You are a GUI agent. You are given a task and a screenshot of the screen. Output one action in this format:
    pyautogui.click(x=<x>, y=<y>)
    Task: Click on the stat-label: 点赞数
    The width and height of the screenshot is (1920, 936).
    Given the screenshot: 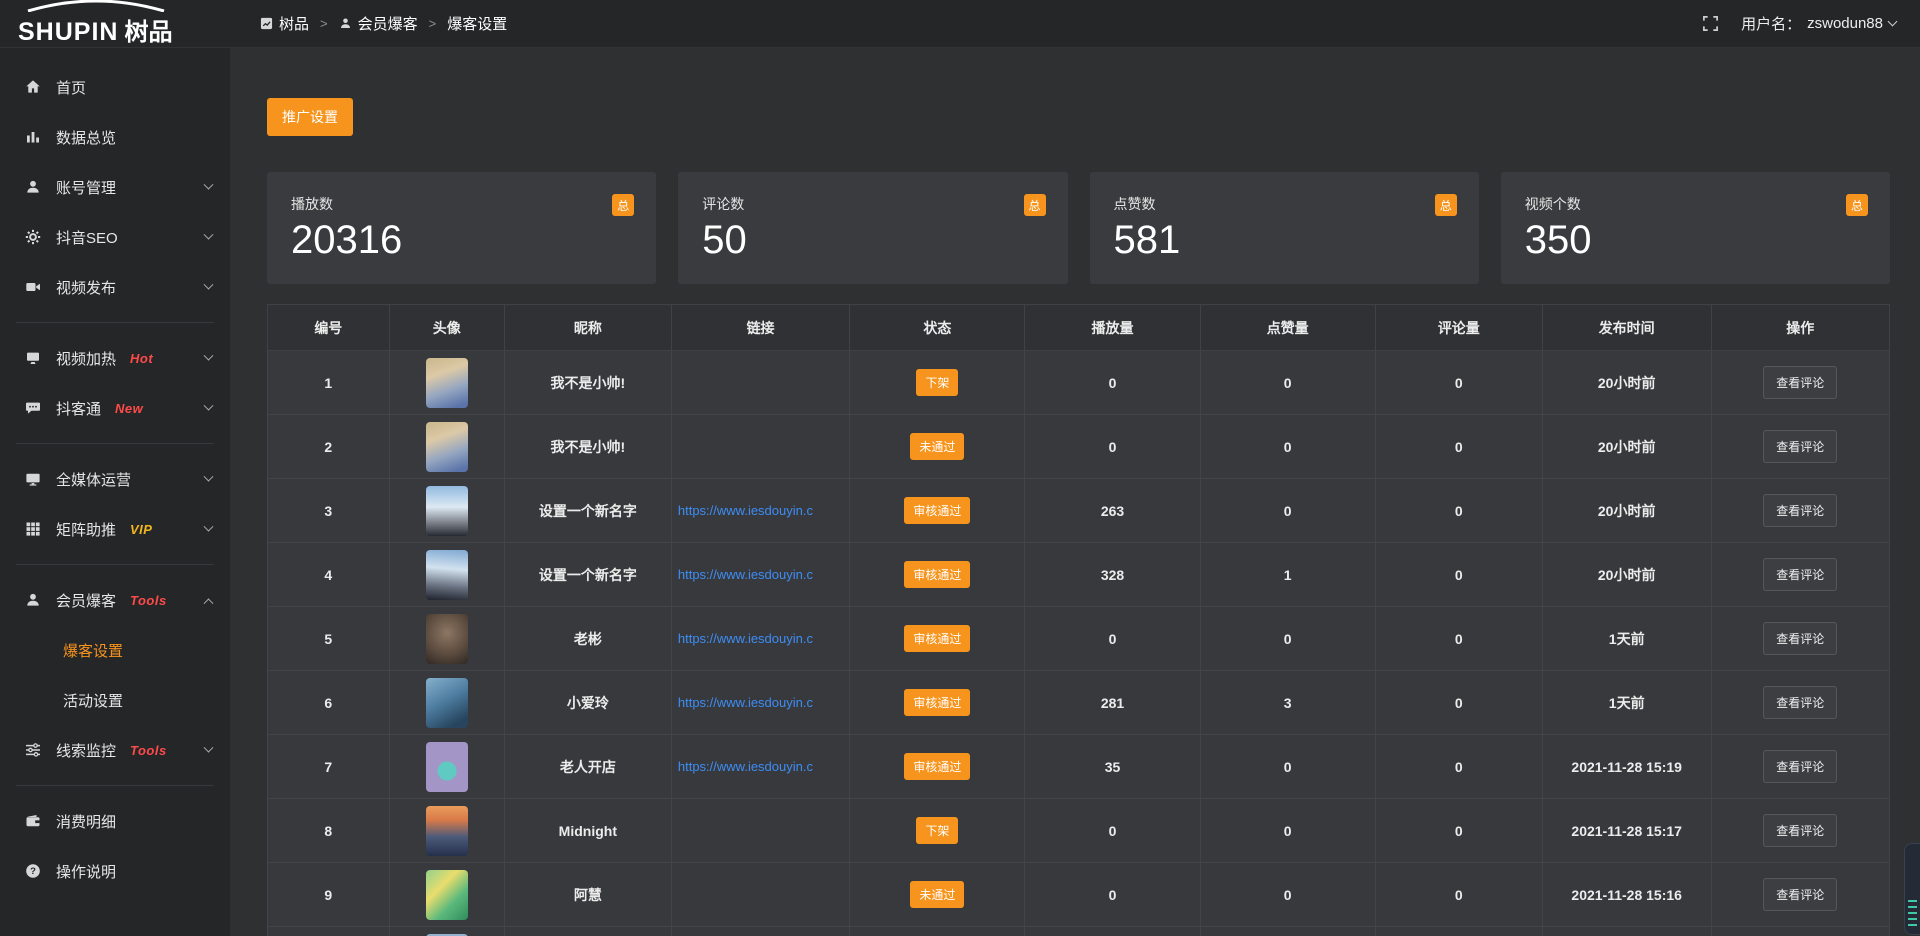 What is the action you would take?
    pyautogui.click(x=1134, y=204)
    